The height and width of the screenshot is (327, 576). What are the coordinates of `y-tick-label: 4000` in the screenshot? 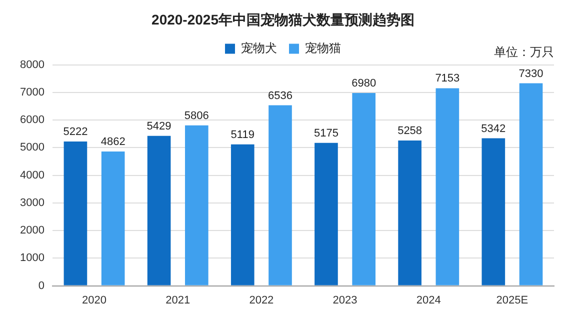 It's located at (32, 175).